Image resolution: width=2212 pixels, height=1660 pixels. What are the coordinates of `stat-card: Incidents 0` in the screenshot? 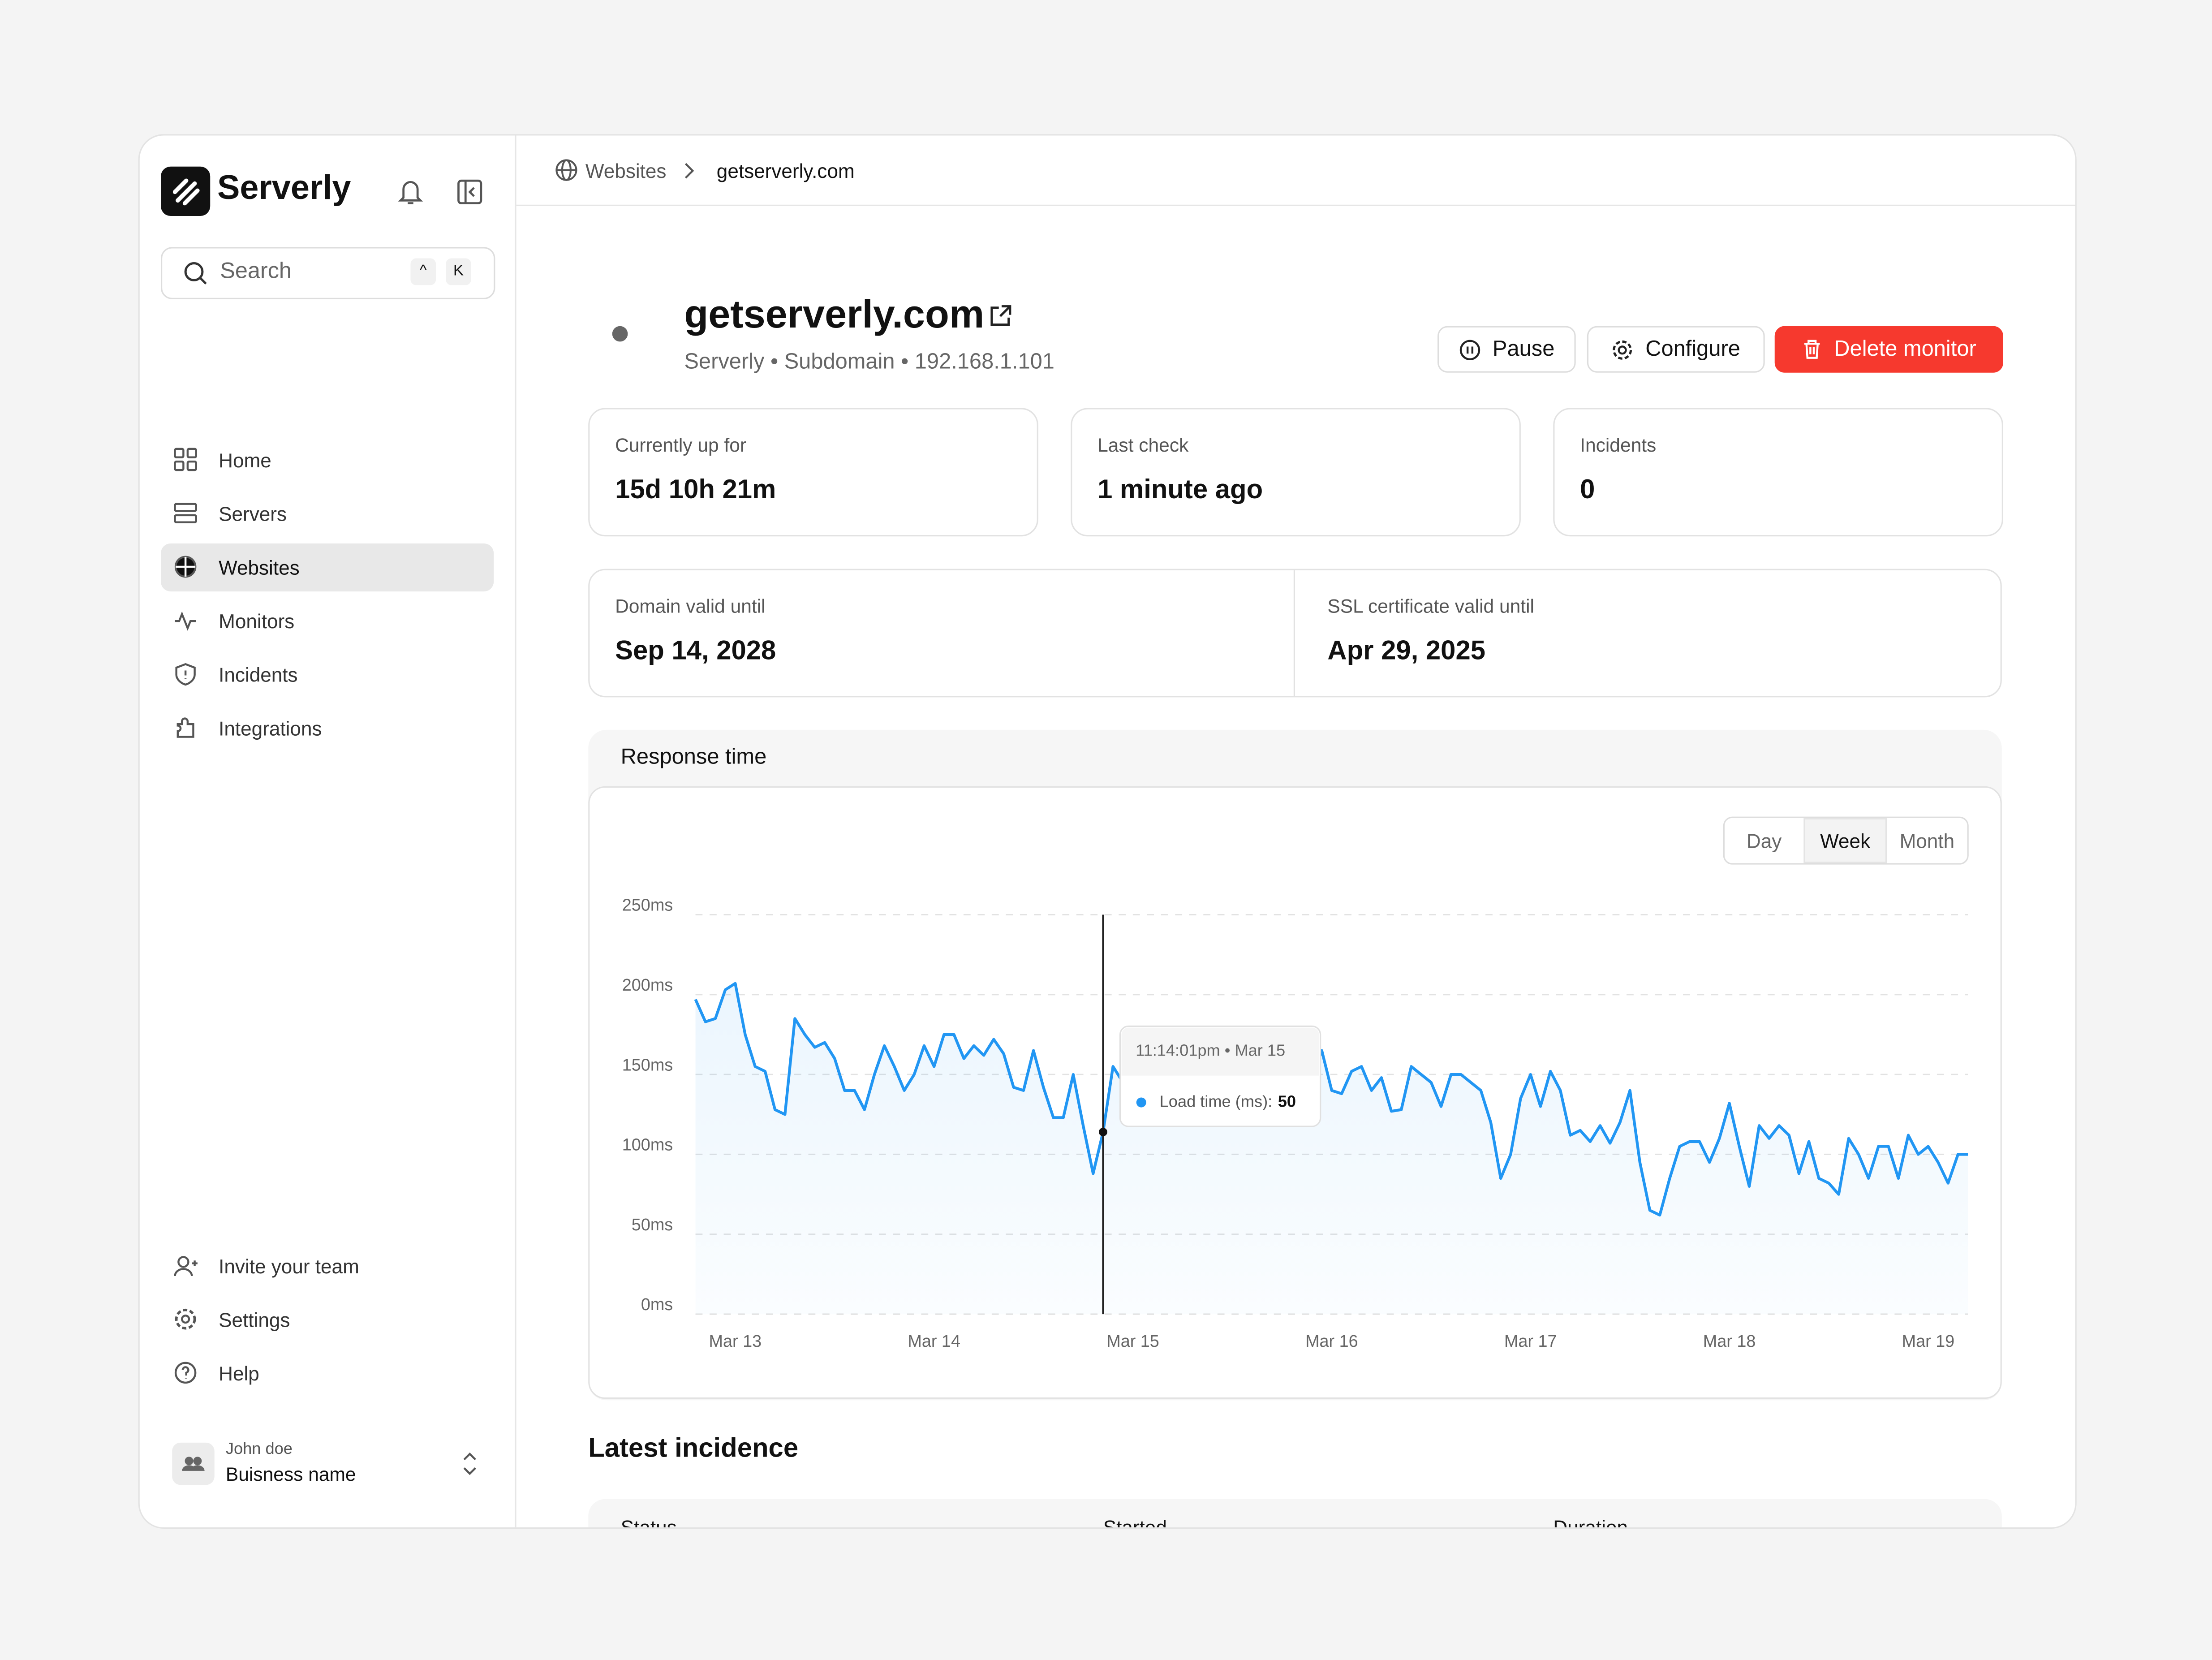 It's located at (1778, 473).